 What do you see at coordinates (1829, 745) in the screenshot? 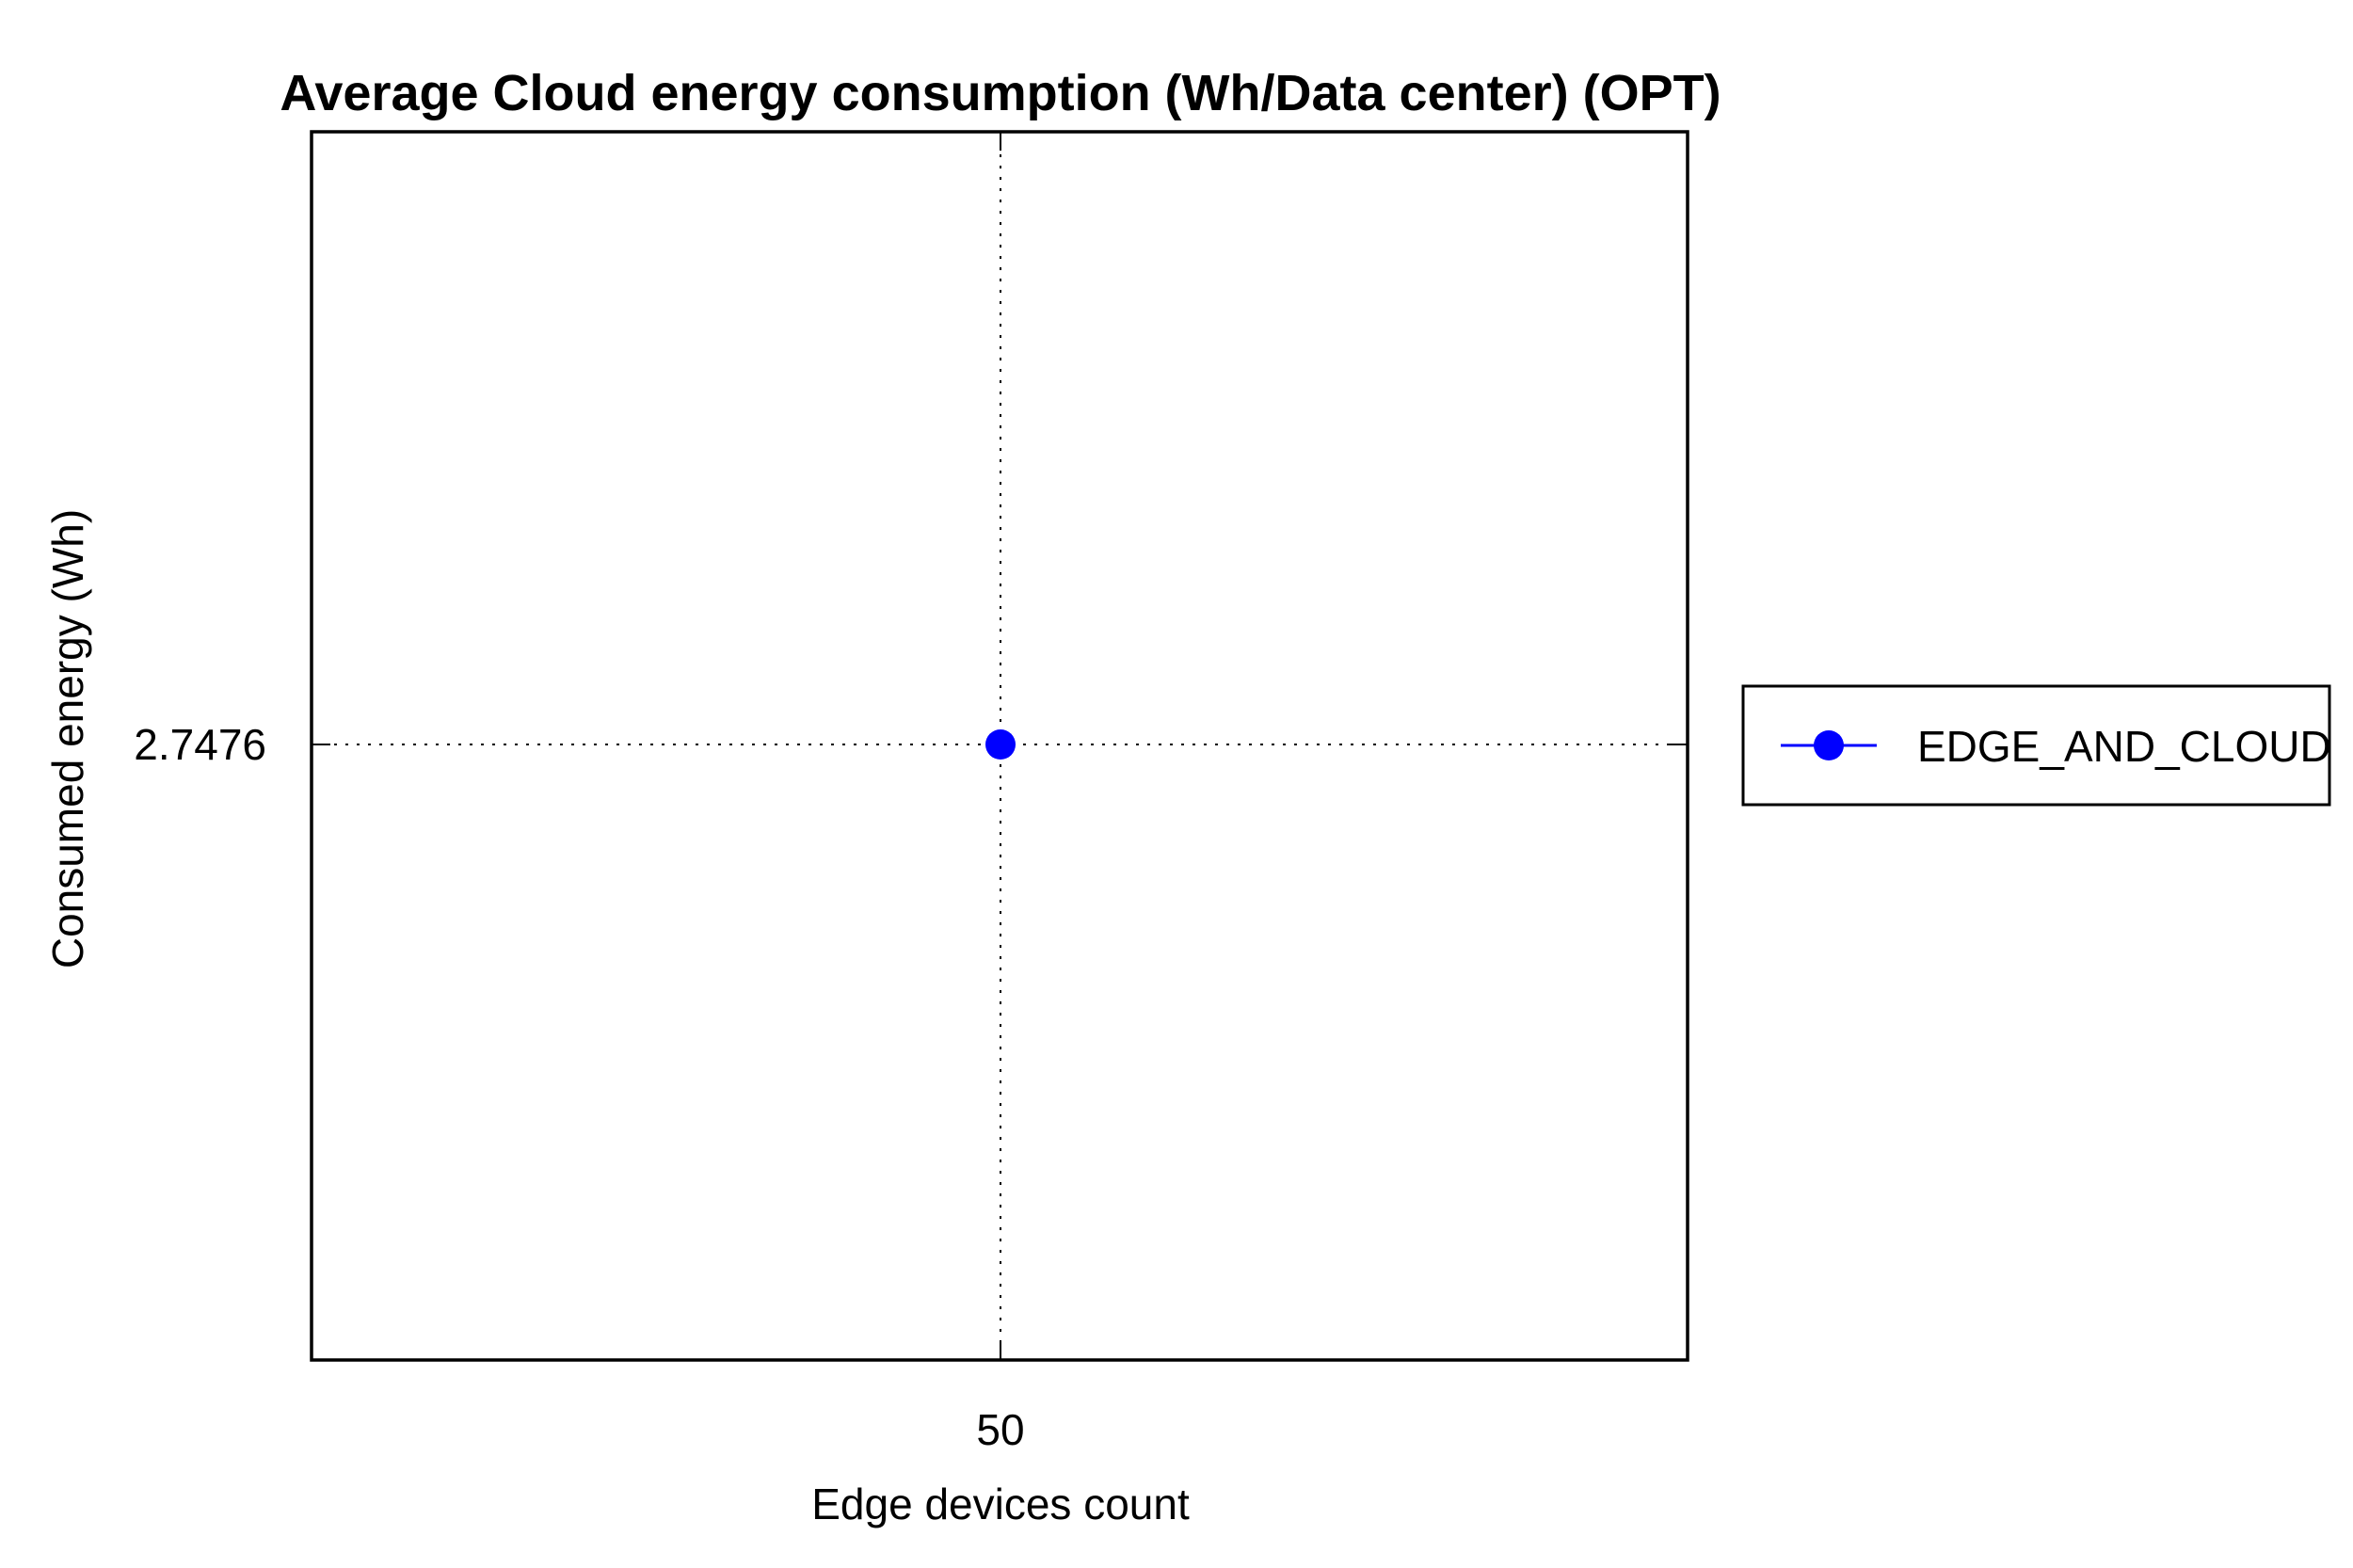
I see `legend-marker-sample` at bounding box center [1829, 745].